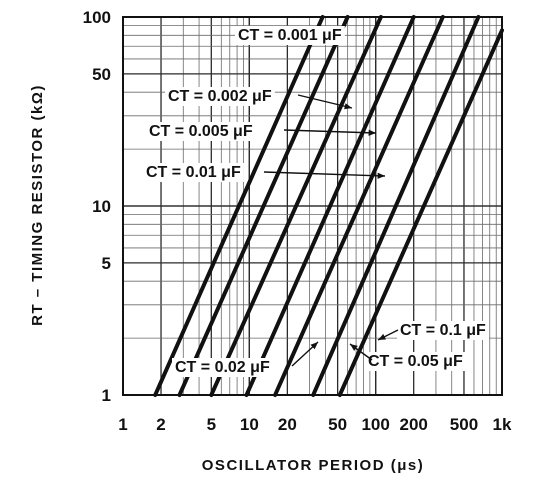  What do you see at coordinates (337, 424) in the screenshot?
I see `x-tick-label: 50` at bounding box center [337, 424].